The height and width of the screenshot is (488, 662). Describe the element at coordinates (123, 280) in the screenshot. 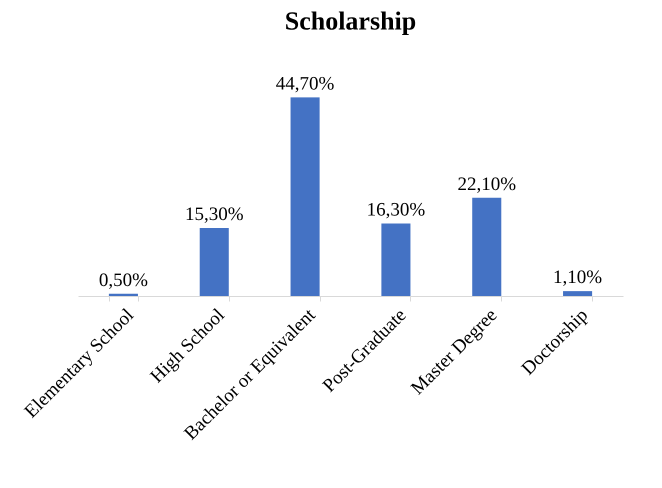

I see `data-label: 0,50%` at that location.